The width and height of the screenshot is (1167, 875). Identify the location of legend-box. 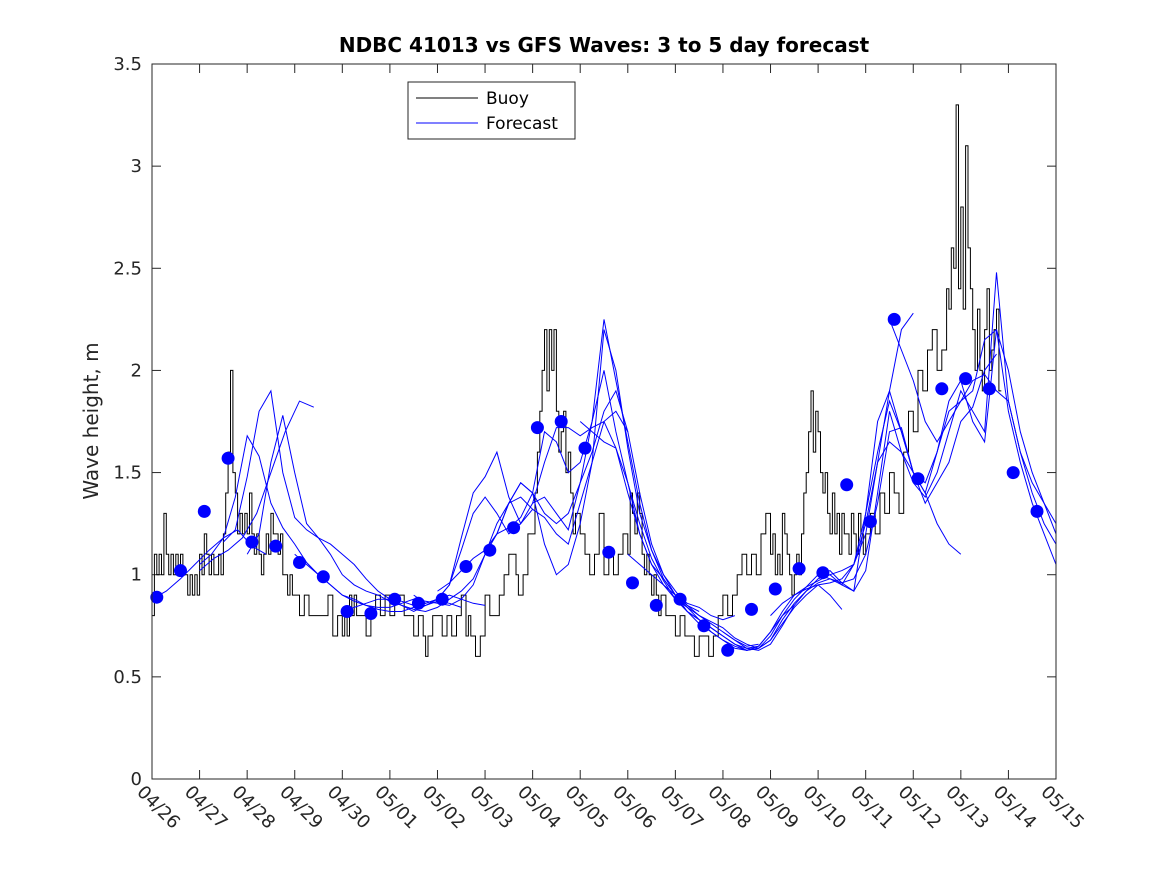
(491, 110).